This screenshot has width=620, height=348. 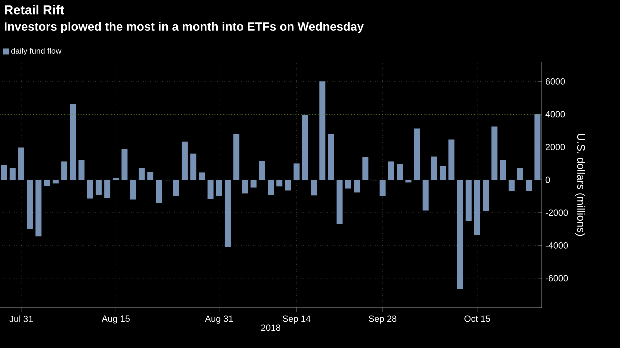 What do you see at coordinates (557, 245) in the screenshot?
I see `y-tick-label: -4000` at bounding box center [557, 245].